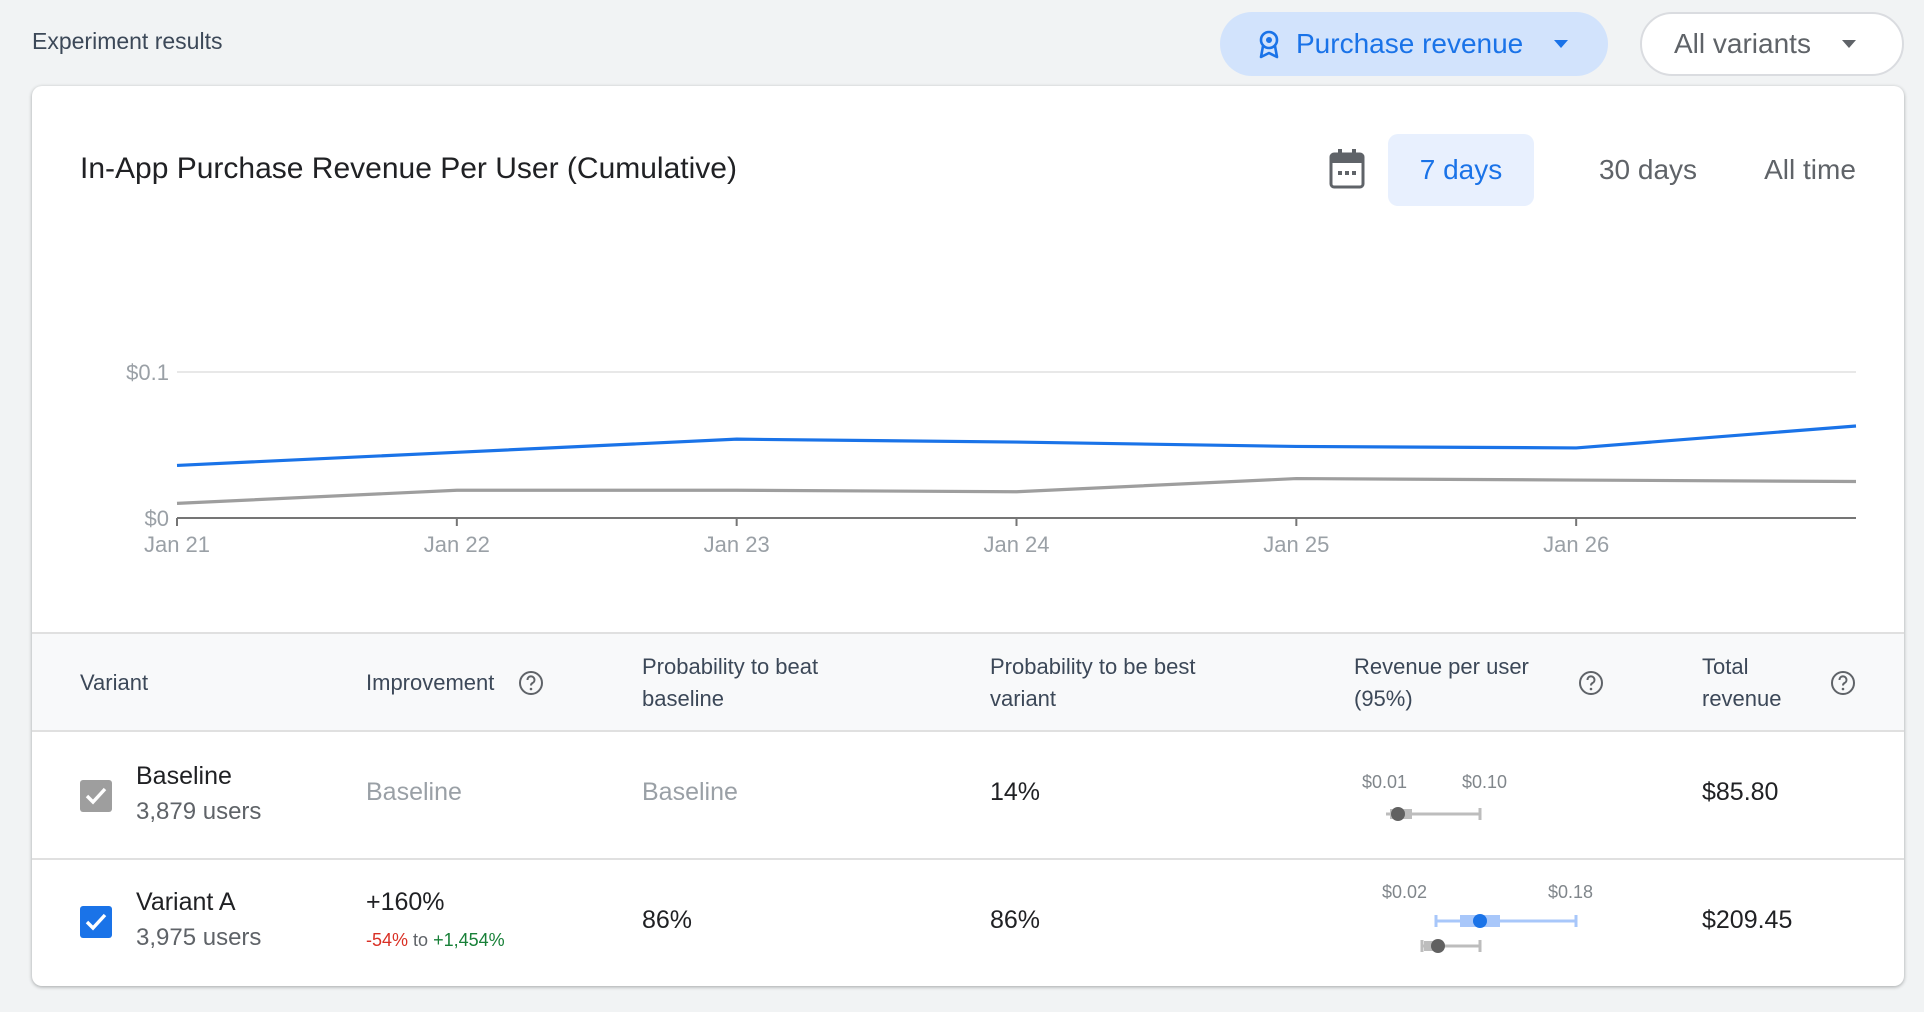  I want to click on award-icon, so click(1269, 44).